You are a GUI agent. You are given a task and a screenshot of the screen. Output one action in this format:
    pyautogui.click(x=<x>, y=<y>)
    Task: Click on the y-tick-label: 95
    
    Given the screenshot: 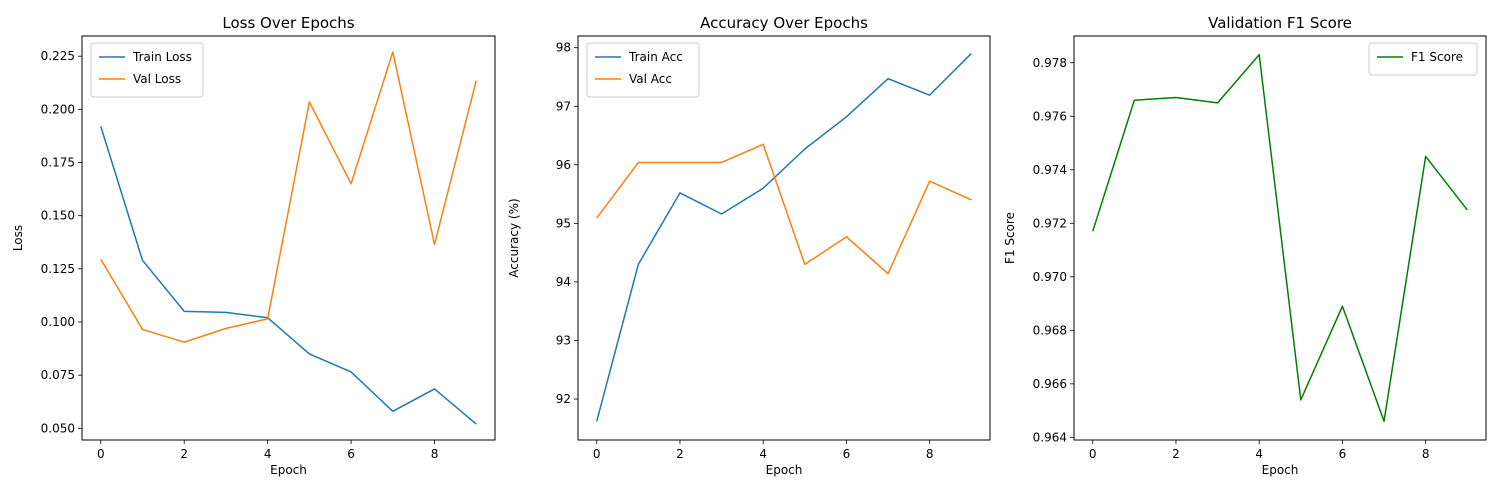 What is the action you would take?
    pyautogui.click(x=563, y=223)
    